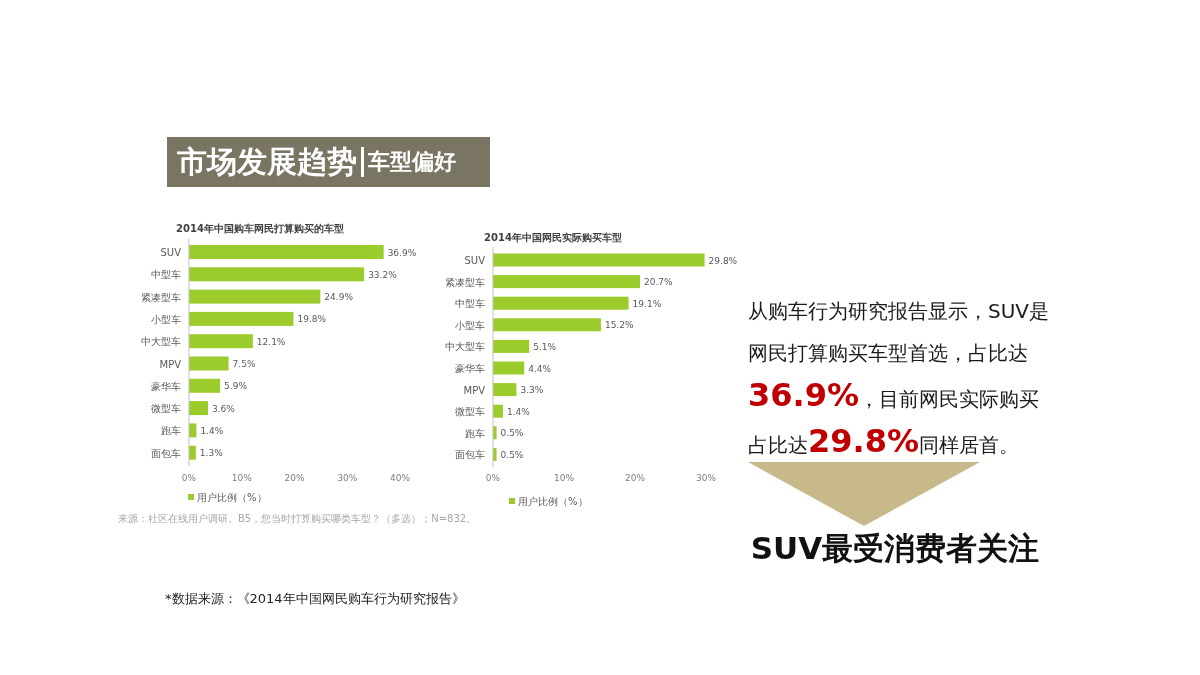 The image size is (1200, 675). What do you see at coordinates (553, 237) in the screenshot?
I see `chart-title: 2014年中国网民实际购买车型` at bounding box center [553, 237].